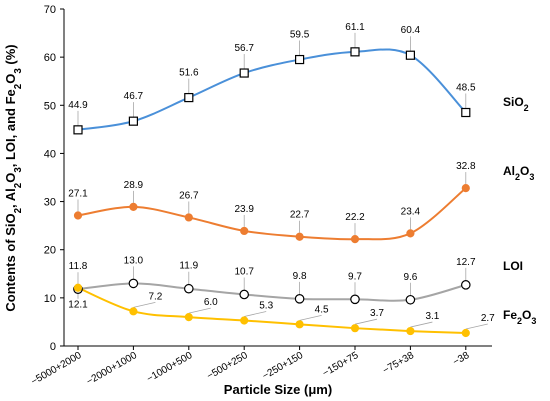 The height and width of the screenshot is (401, 550). I want to click on y-tick-label: 0, so click(53, 347).